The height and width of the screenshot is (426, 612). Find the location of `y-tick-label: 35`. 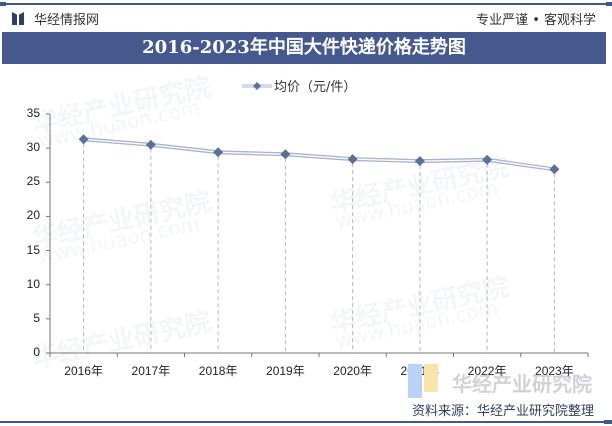

y-tick-label: 35 is located at coordinates (33, 113).